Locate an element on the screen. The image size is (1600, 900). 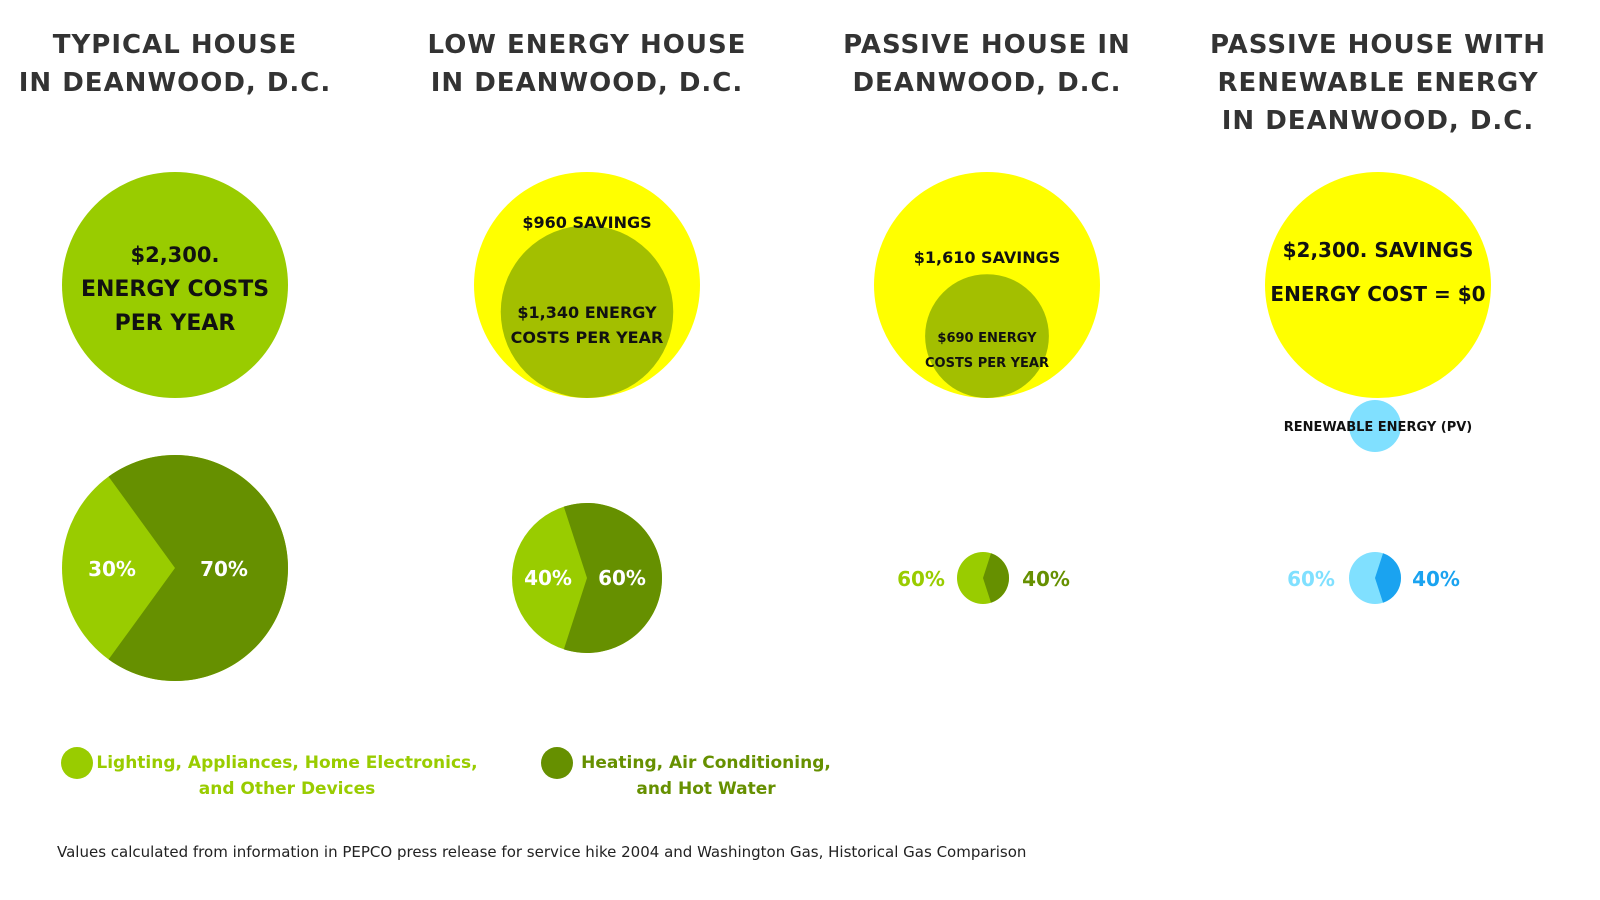
panel-0-cost-label-line-1: ENERGY COSTS is located at coordinates (175, 289).